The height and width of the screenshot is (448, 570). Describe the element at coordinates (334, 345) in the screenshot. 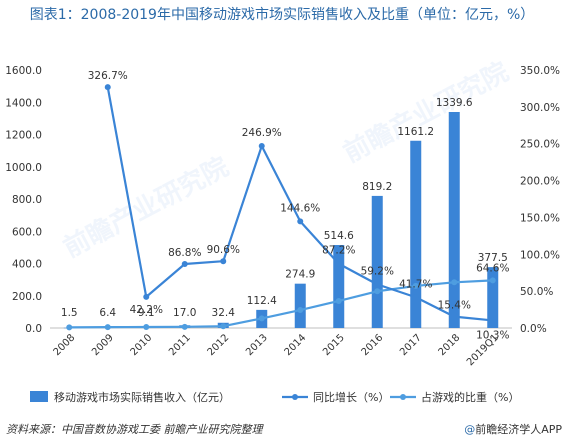

I see `x-tick-label: 2015` at that location.